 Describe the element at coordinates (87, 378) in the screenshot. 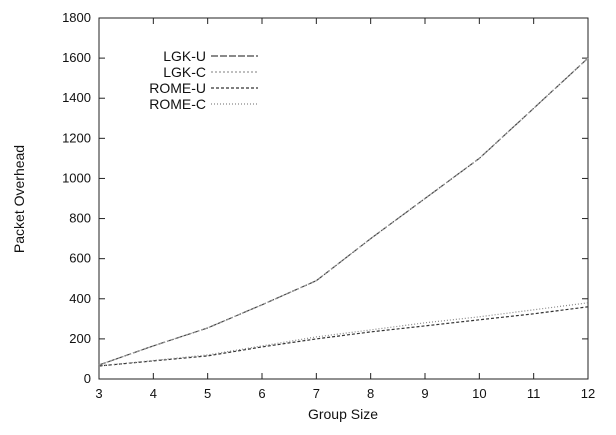

I see `y-tick-label: 0` at that location.